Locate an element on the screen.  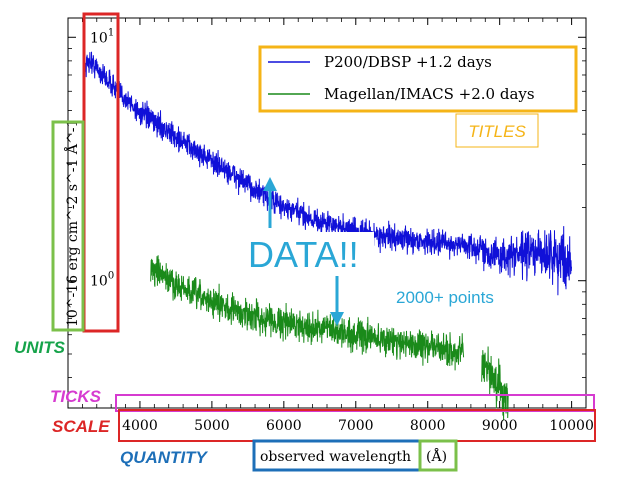
points-callout-label: 2000+ points is located at coordinates (445, 297).